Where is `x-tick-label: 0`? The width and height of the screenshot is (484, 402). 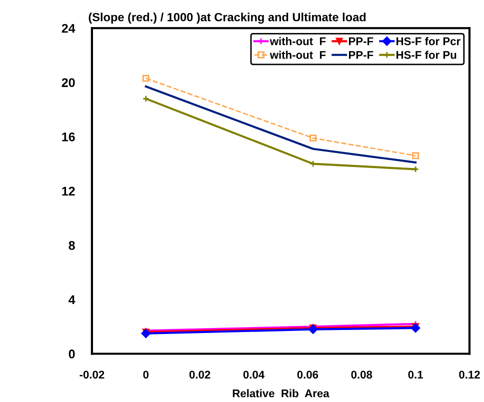
x-tick-label: 0 is located at coordinates (146, 374).